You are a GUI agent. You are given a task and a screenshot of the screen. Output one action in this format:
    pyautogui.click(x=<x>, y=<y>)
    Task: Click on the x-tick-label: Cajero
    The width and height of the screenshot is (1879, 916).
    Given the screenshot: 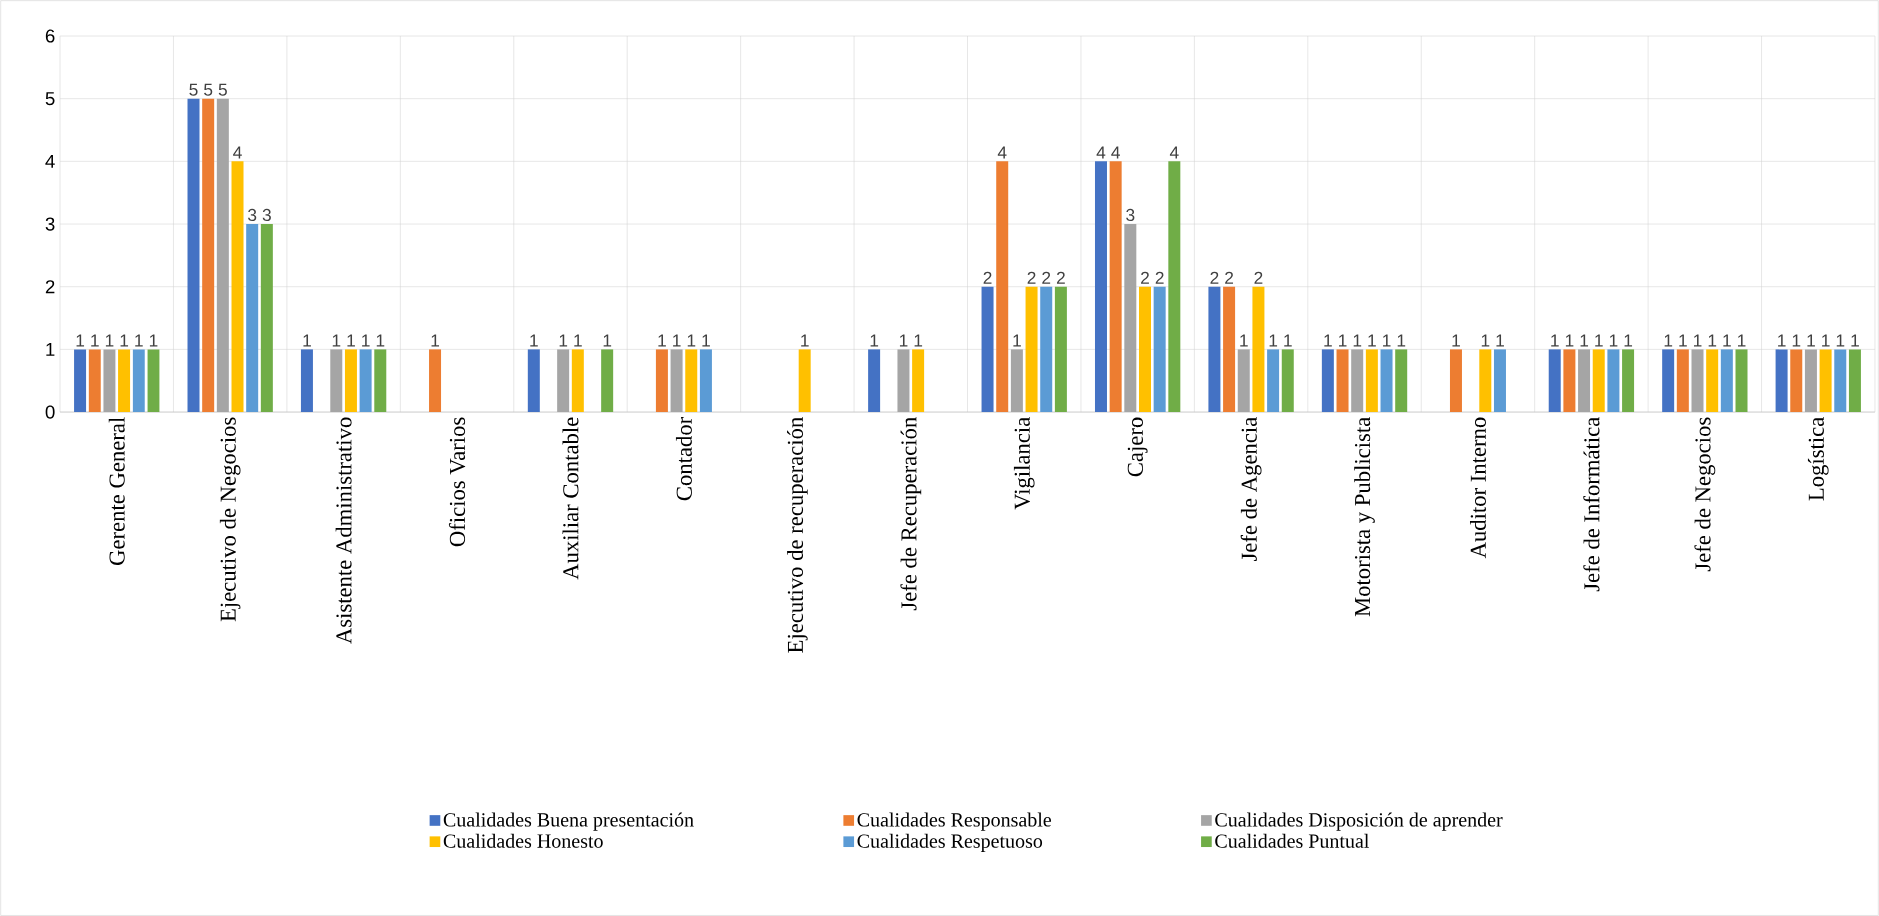 What is the action you would take?
    pyautogui.click(x=1137, y=447)
    